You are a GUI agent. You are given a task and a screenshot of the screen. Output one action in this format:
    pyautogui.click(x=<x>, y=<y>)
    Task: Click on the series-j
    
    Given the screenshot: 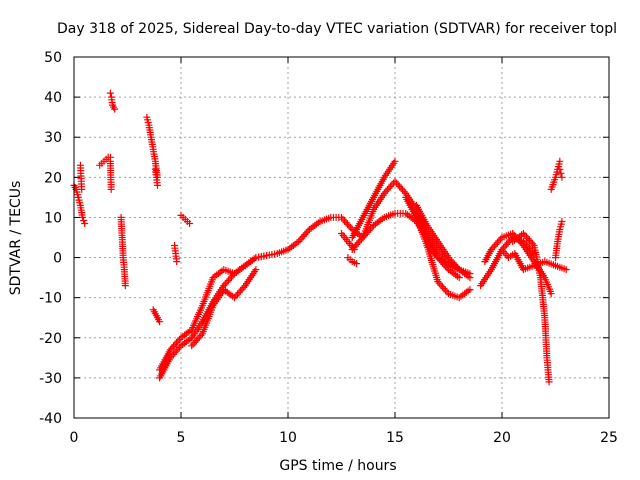 What is the action you would take?
    pyautogui.click(x=176, y=254)
    